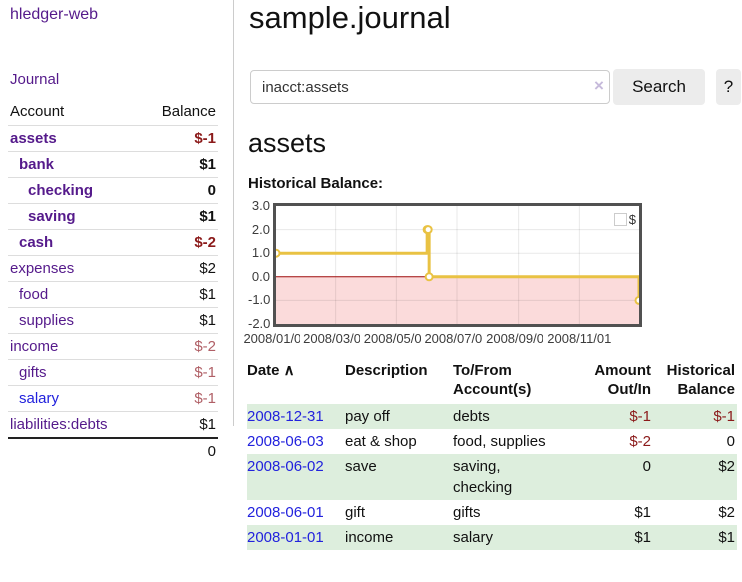 The height and width of the screenshot is (582, 742). What do you see at coordinates (728, 87) in the screenshot?
I see `help-button: ?` at bounding box center [728, 87].